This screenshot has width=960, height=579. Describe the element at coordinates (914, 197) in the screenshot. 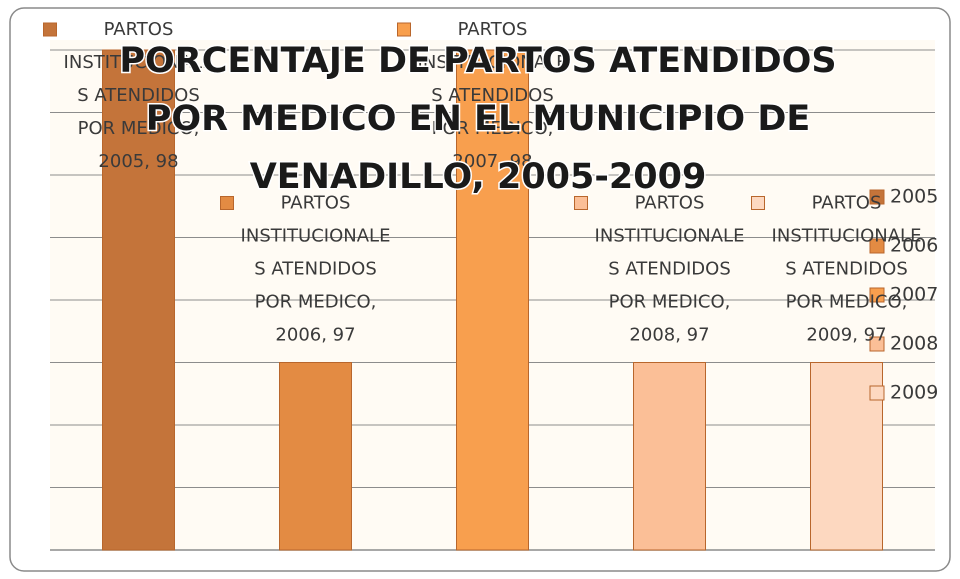

I see `legend-label: 2005` at that location.